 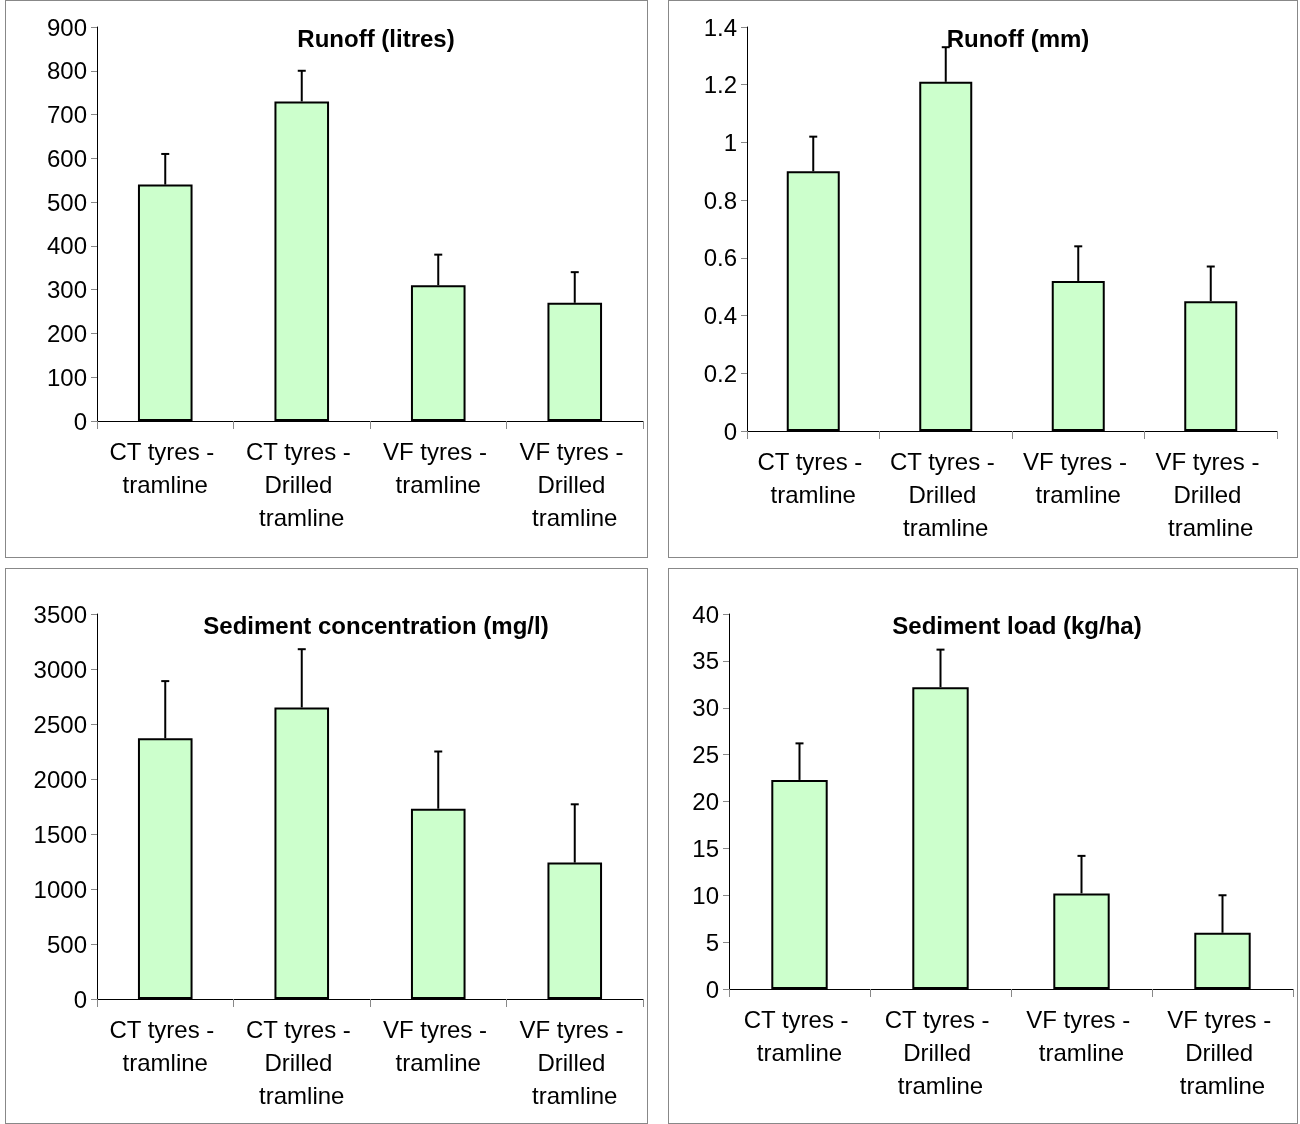 What do you see at coordinates (730, 142) in the screenshot?
I see `y-tick-label: 1` at bounding box center [730, 142].